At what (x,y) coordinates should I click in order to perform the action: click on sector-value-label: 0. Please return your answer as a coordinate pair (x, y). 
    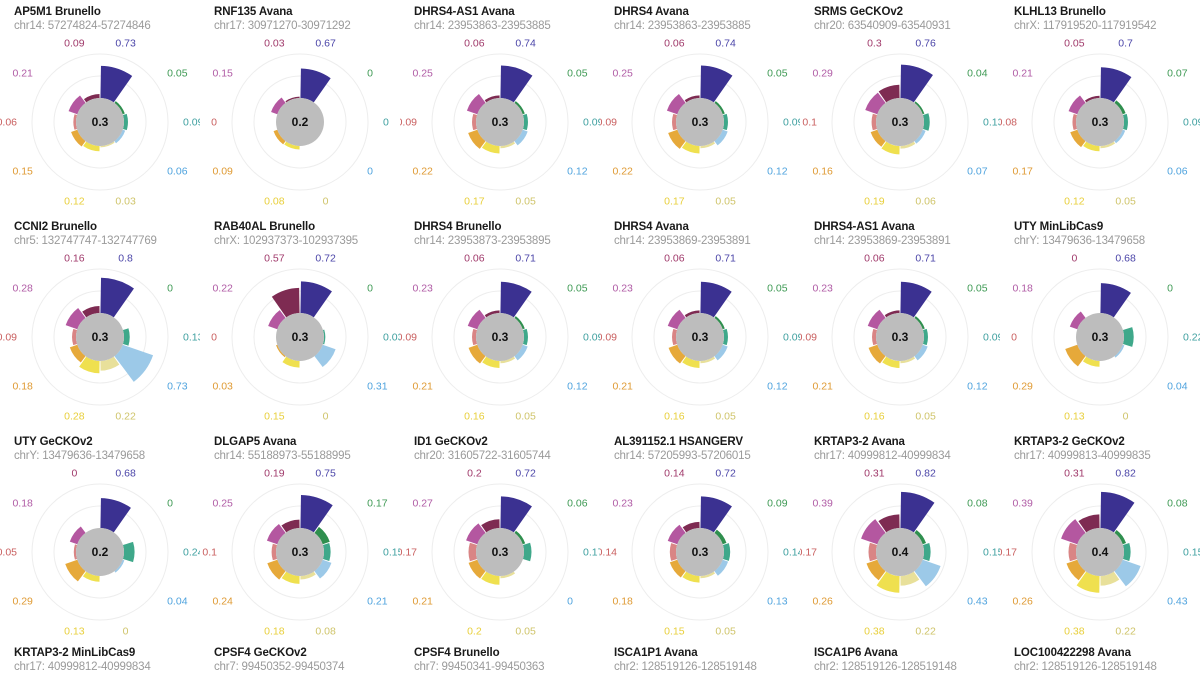
    Looking at the image, I should click on (326, 201).